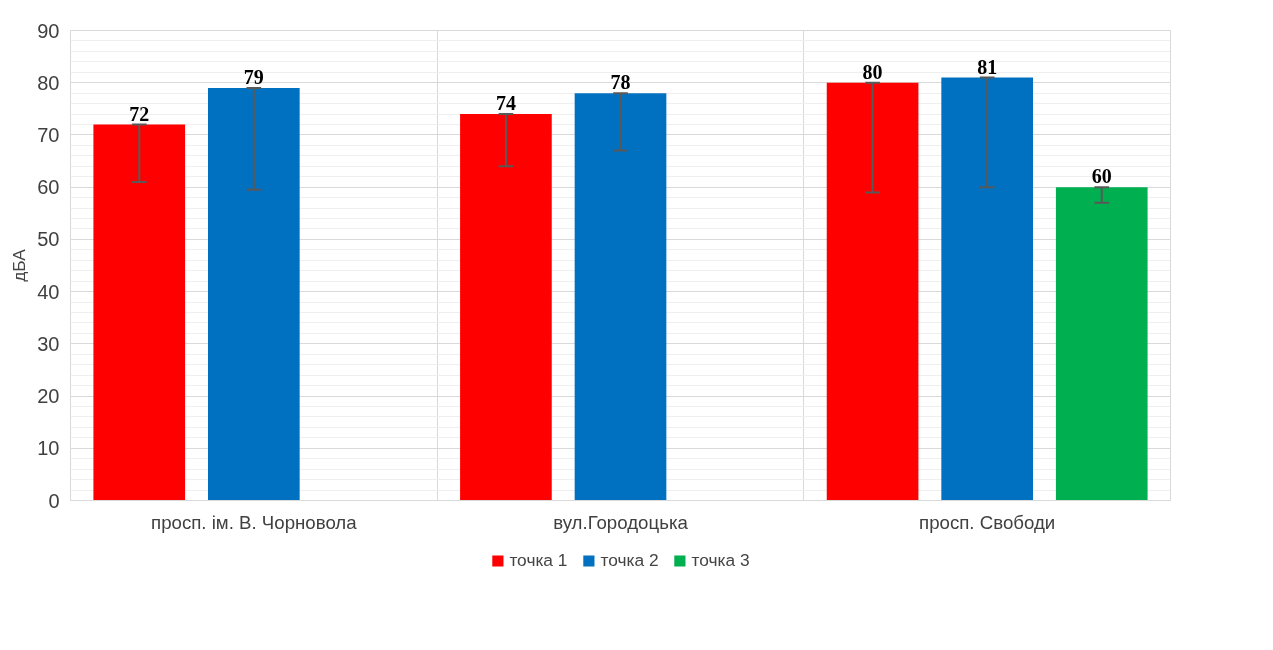 The image size is (1273, 650). What do you see at coordinates (720, 560) in the screenshot?
I see `legend-label: точка 3` at bounding box center [720, 560].